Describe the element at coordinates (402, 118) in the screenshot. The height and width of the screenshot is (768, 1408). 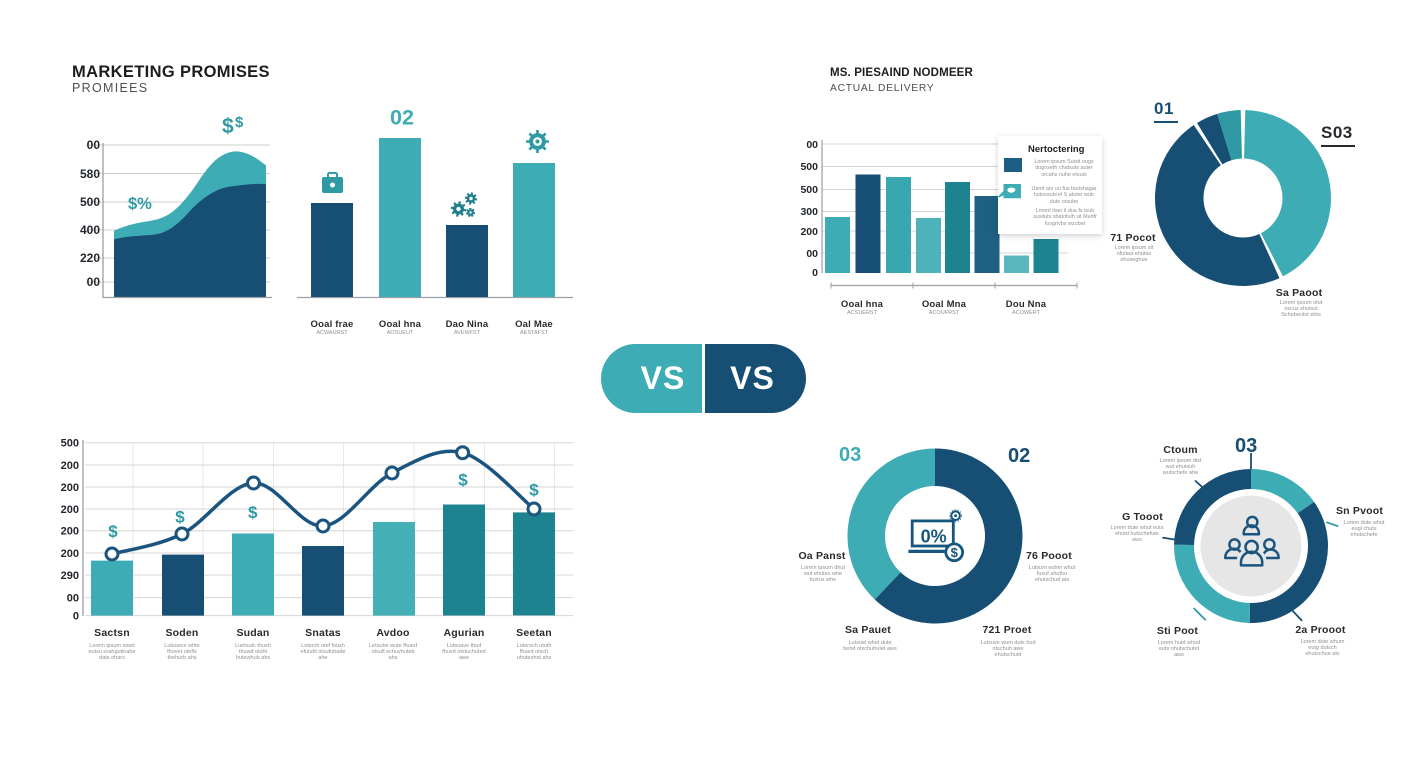
I see `svg-text: 02` at that location.